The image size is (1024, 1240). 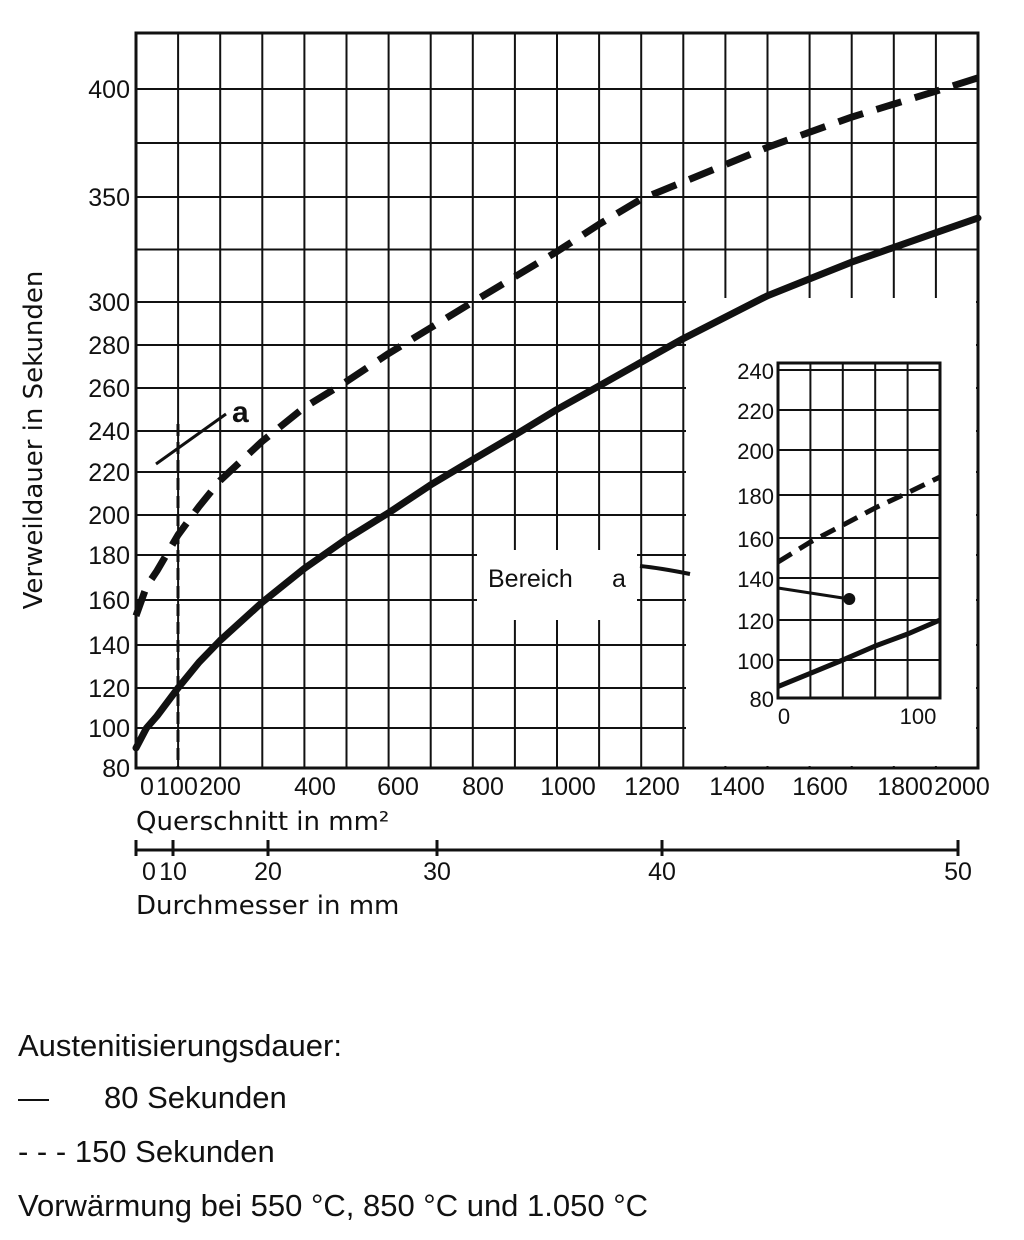 What do you see at coordinates (147, 787) in the screenshot?
I see `x-tick-label-0: 0` at bounding box center [147, 787].